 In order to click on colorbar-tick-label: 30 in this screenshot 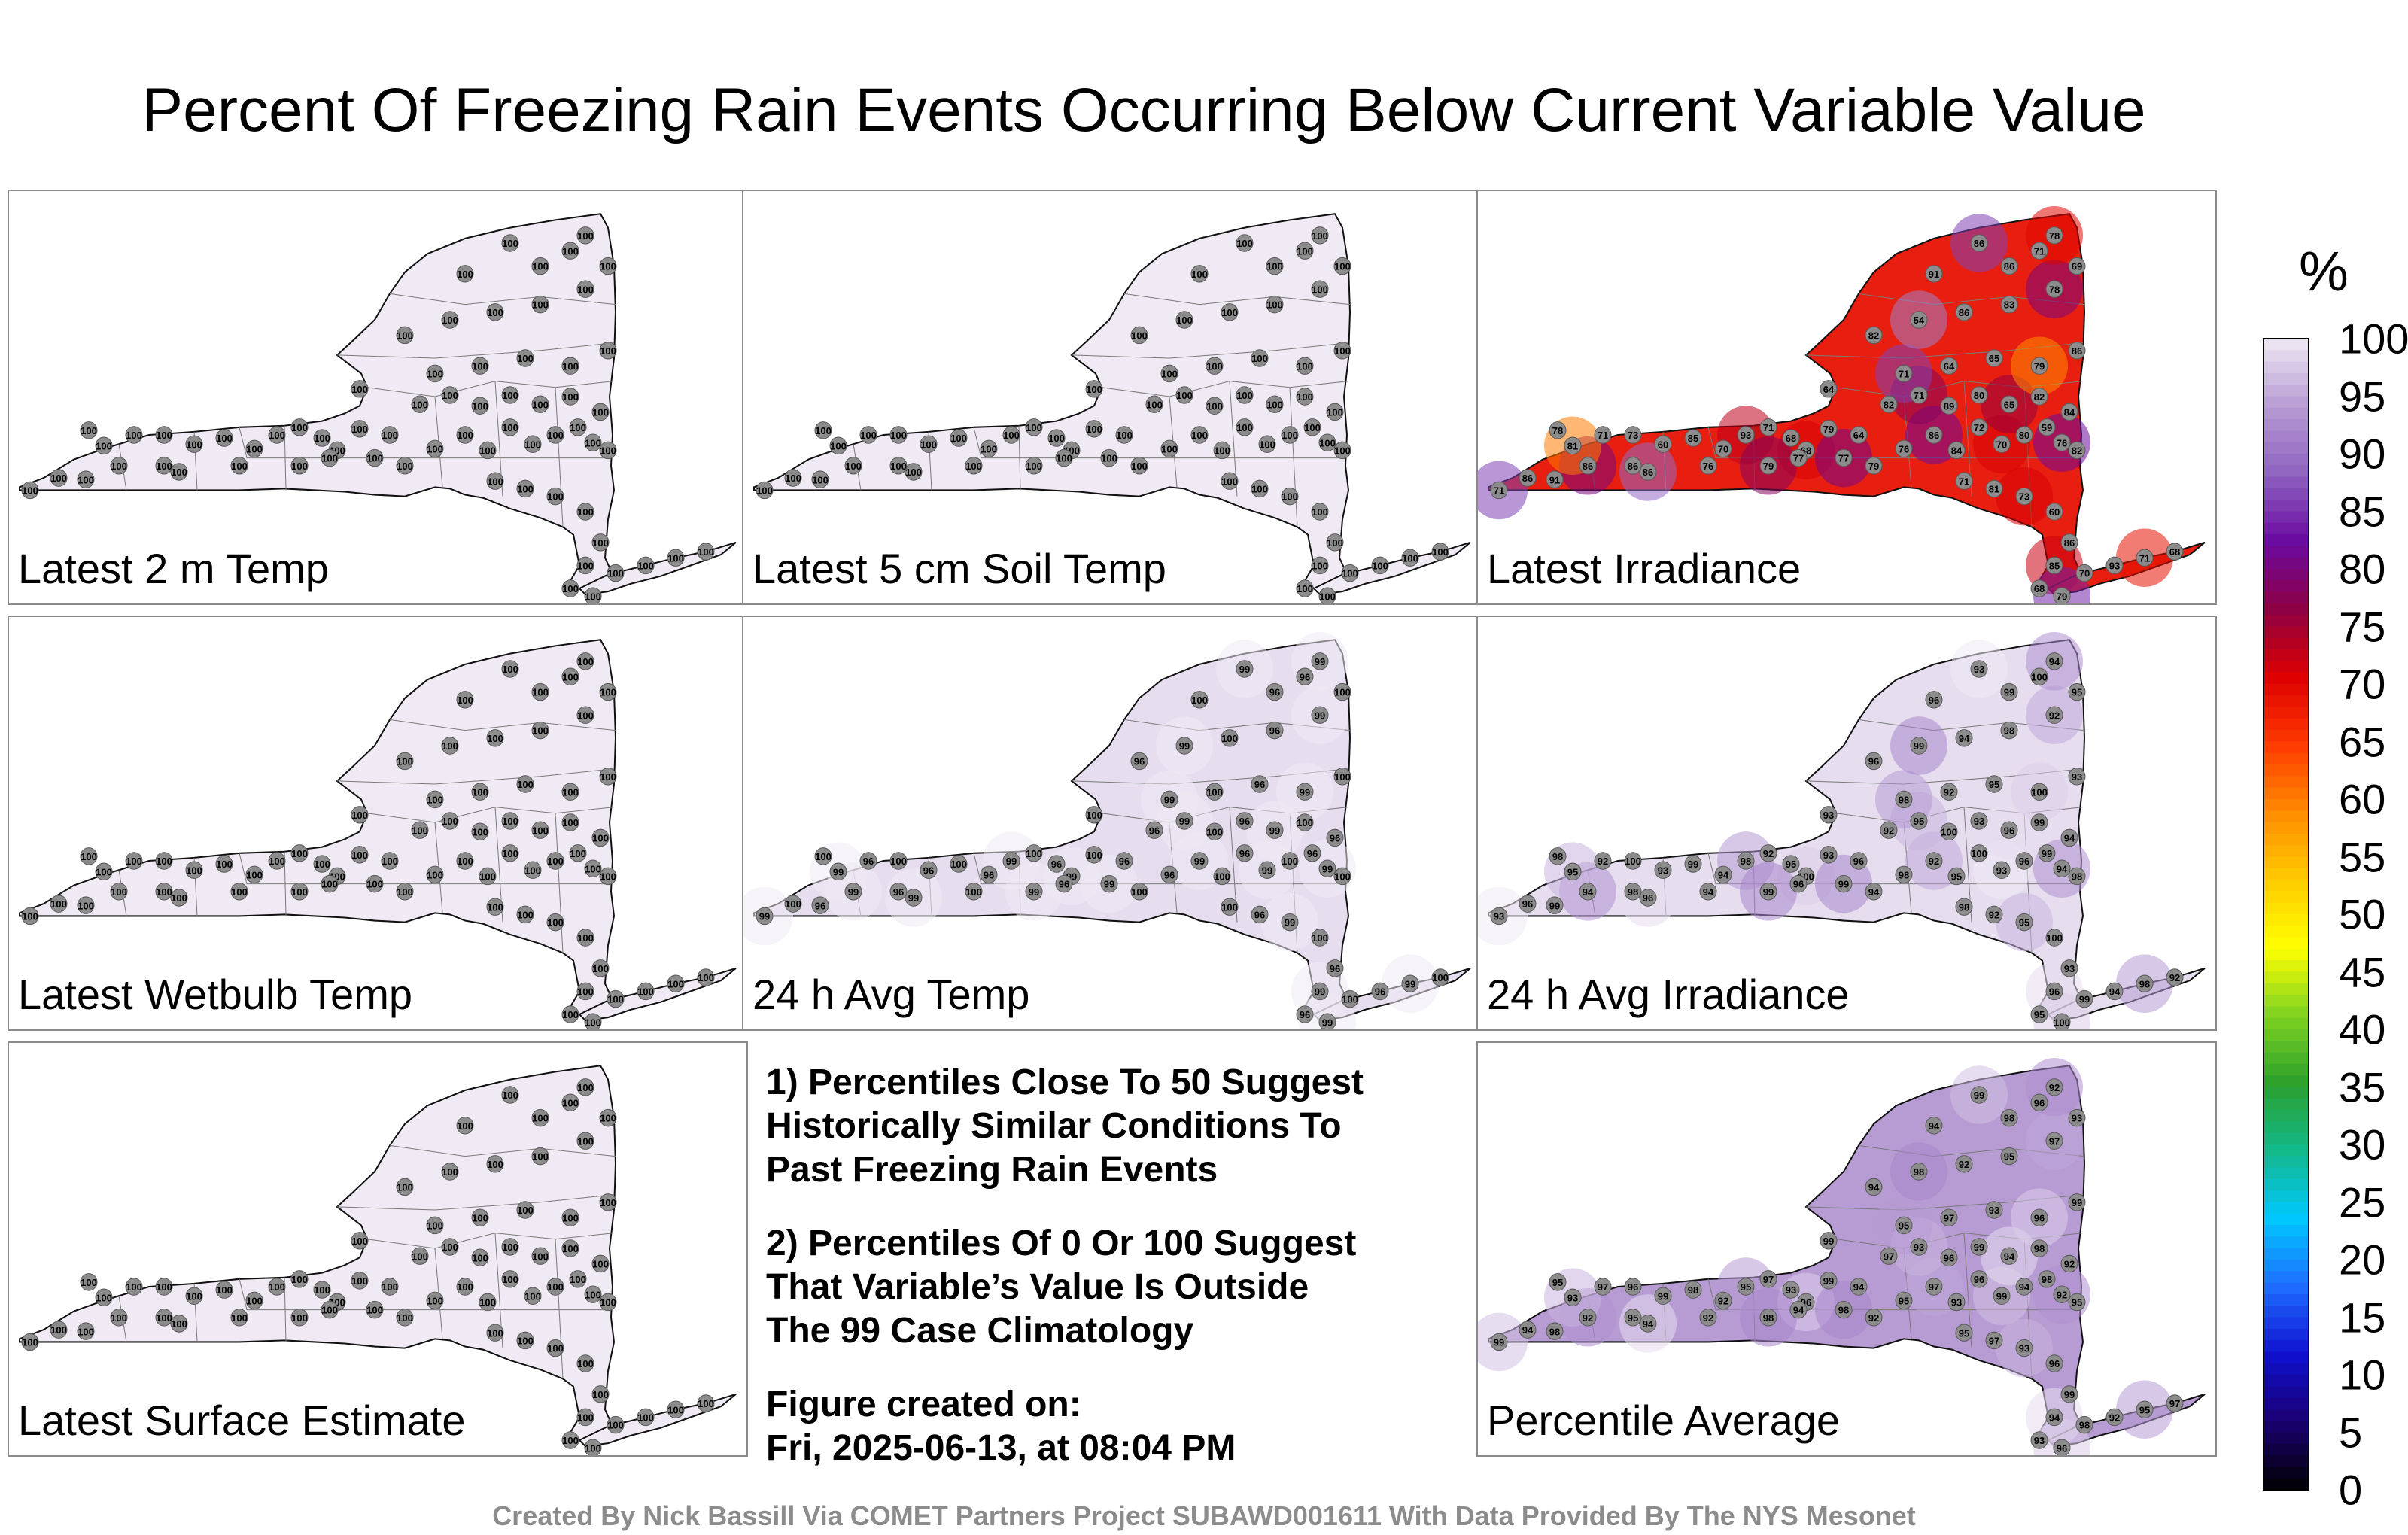, I will do `click(2362, 1144)`.